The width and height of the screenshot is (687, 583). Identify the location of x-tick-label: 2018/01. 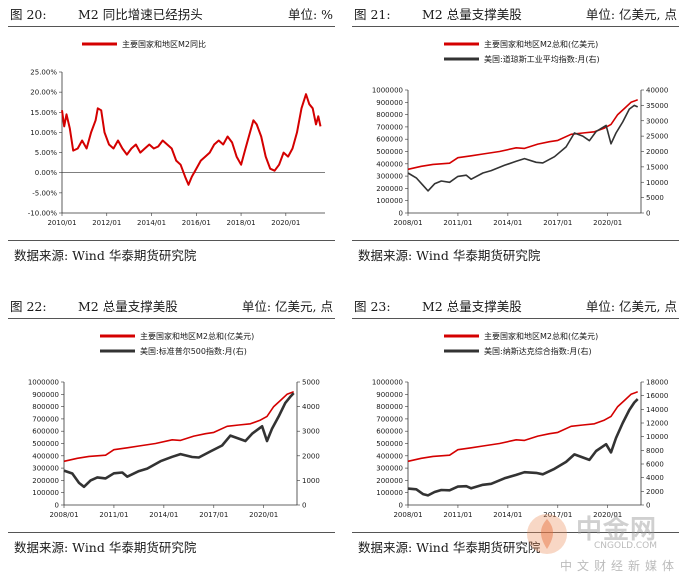
(241, 223).